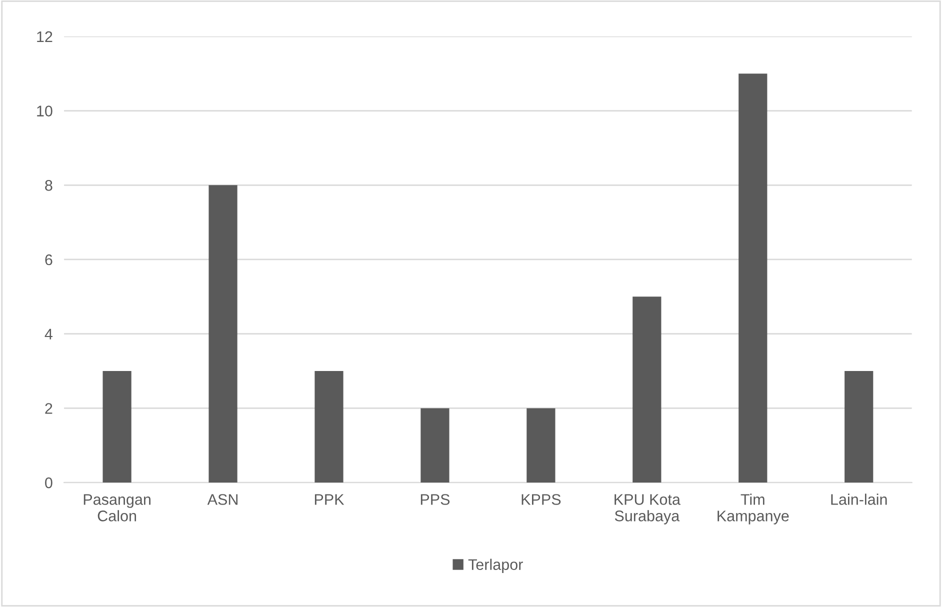  What do you see at coordinates (753, 509) in the screenshot?
I see `x-tick-label: Tim Kampanye` at bounding box center [753, 509].